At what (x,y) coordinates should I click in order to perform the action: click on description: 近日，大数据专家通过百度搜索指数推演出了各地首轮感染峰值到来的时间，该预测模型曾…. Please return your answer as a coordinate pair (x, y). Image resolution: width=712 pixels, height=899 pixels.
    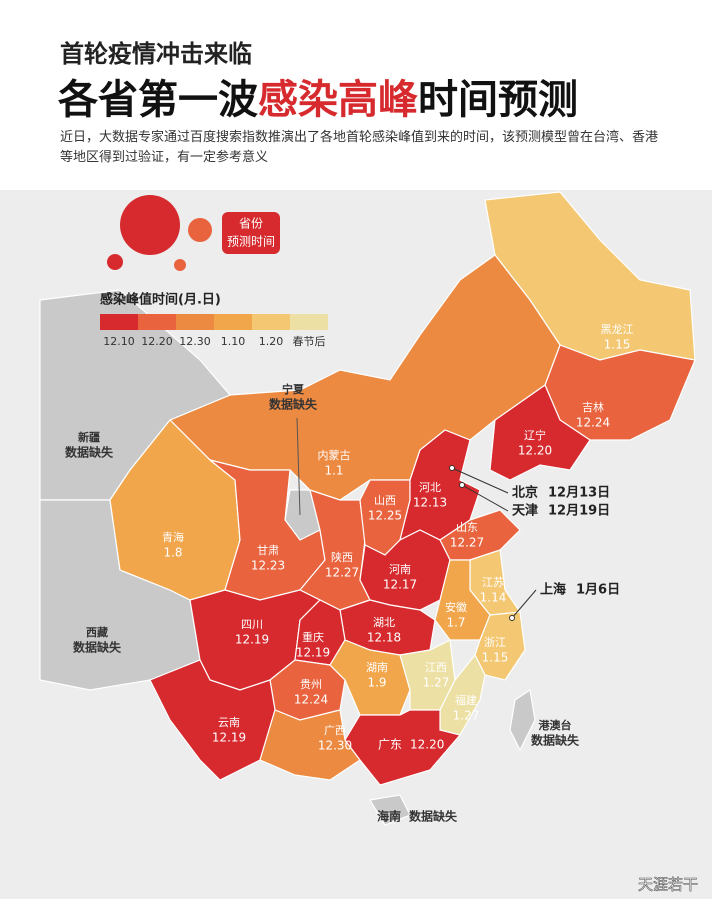
    Looking at the image, I should click on (359, 147).